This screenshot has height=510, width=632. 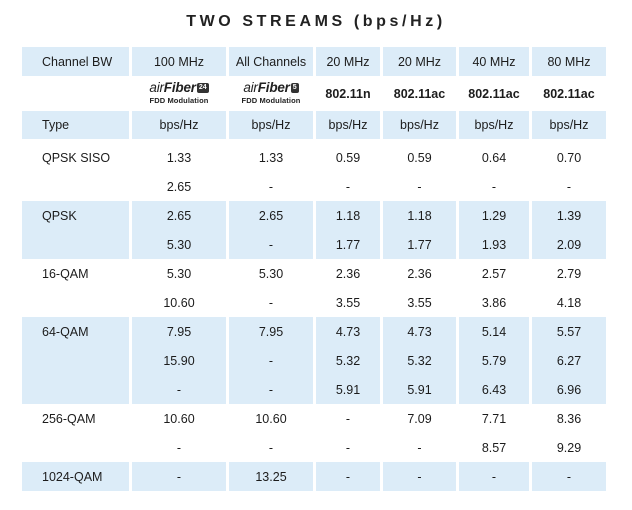 I want to click on page-title: TWO STREAMS (bps/Hz), so click(x=316, y=21).